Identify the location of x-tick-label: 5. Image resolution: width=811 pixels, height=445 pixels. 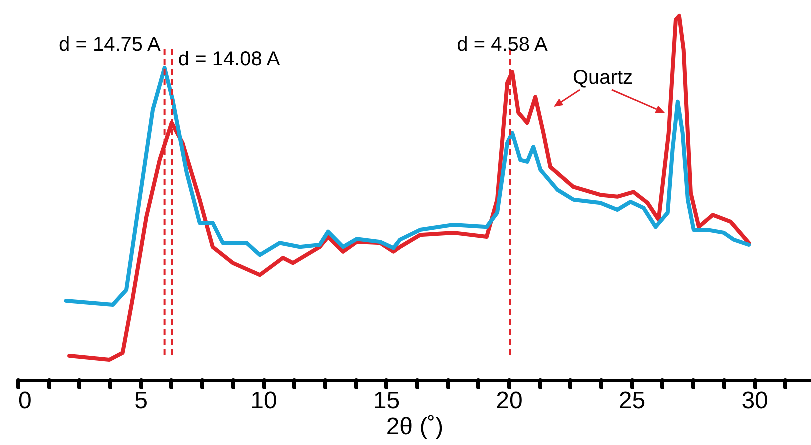
(141, 401).